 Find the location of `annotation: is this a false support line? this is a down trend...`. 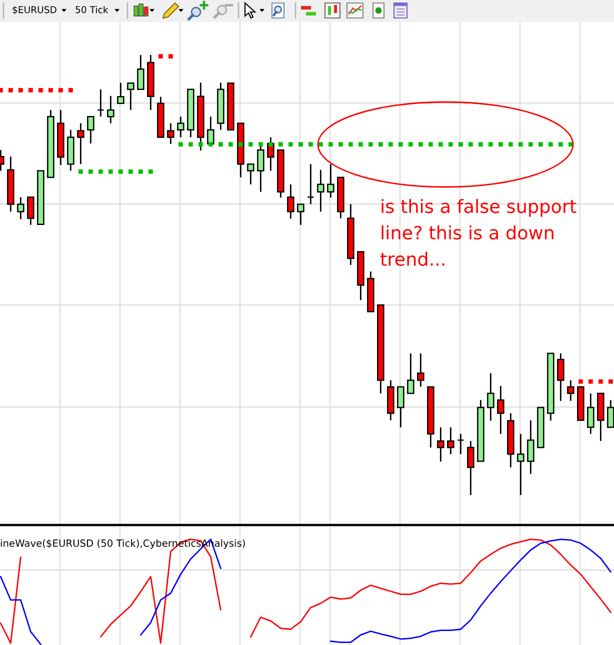

annotation: is this a false support line? this is a down trend... is located at coordinates (478, 232).